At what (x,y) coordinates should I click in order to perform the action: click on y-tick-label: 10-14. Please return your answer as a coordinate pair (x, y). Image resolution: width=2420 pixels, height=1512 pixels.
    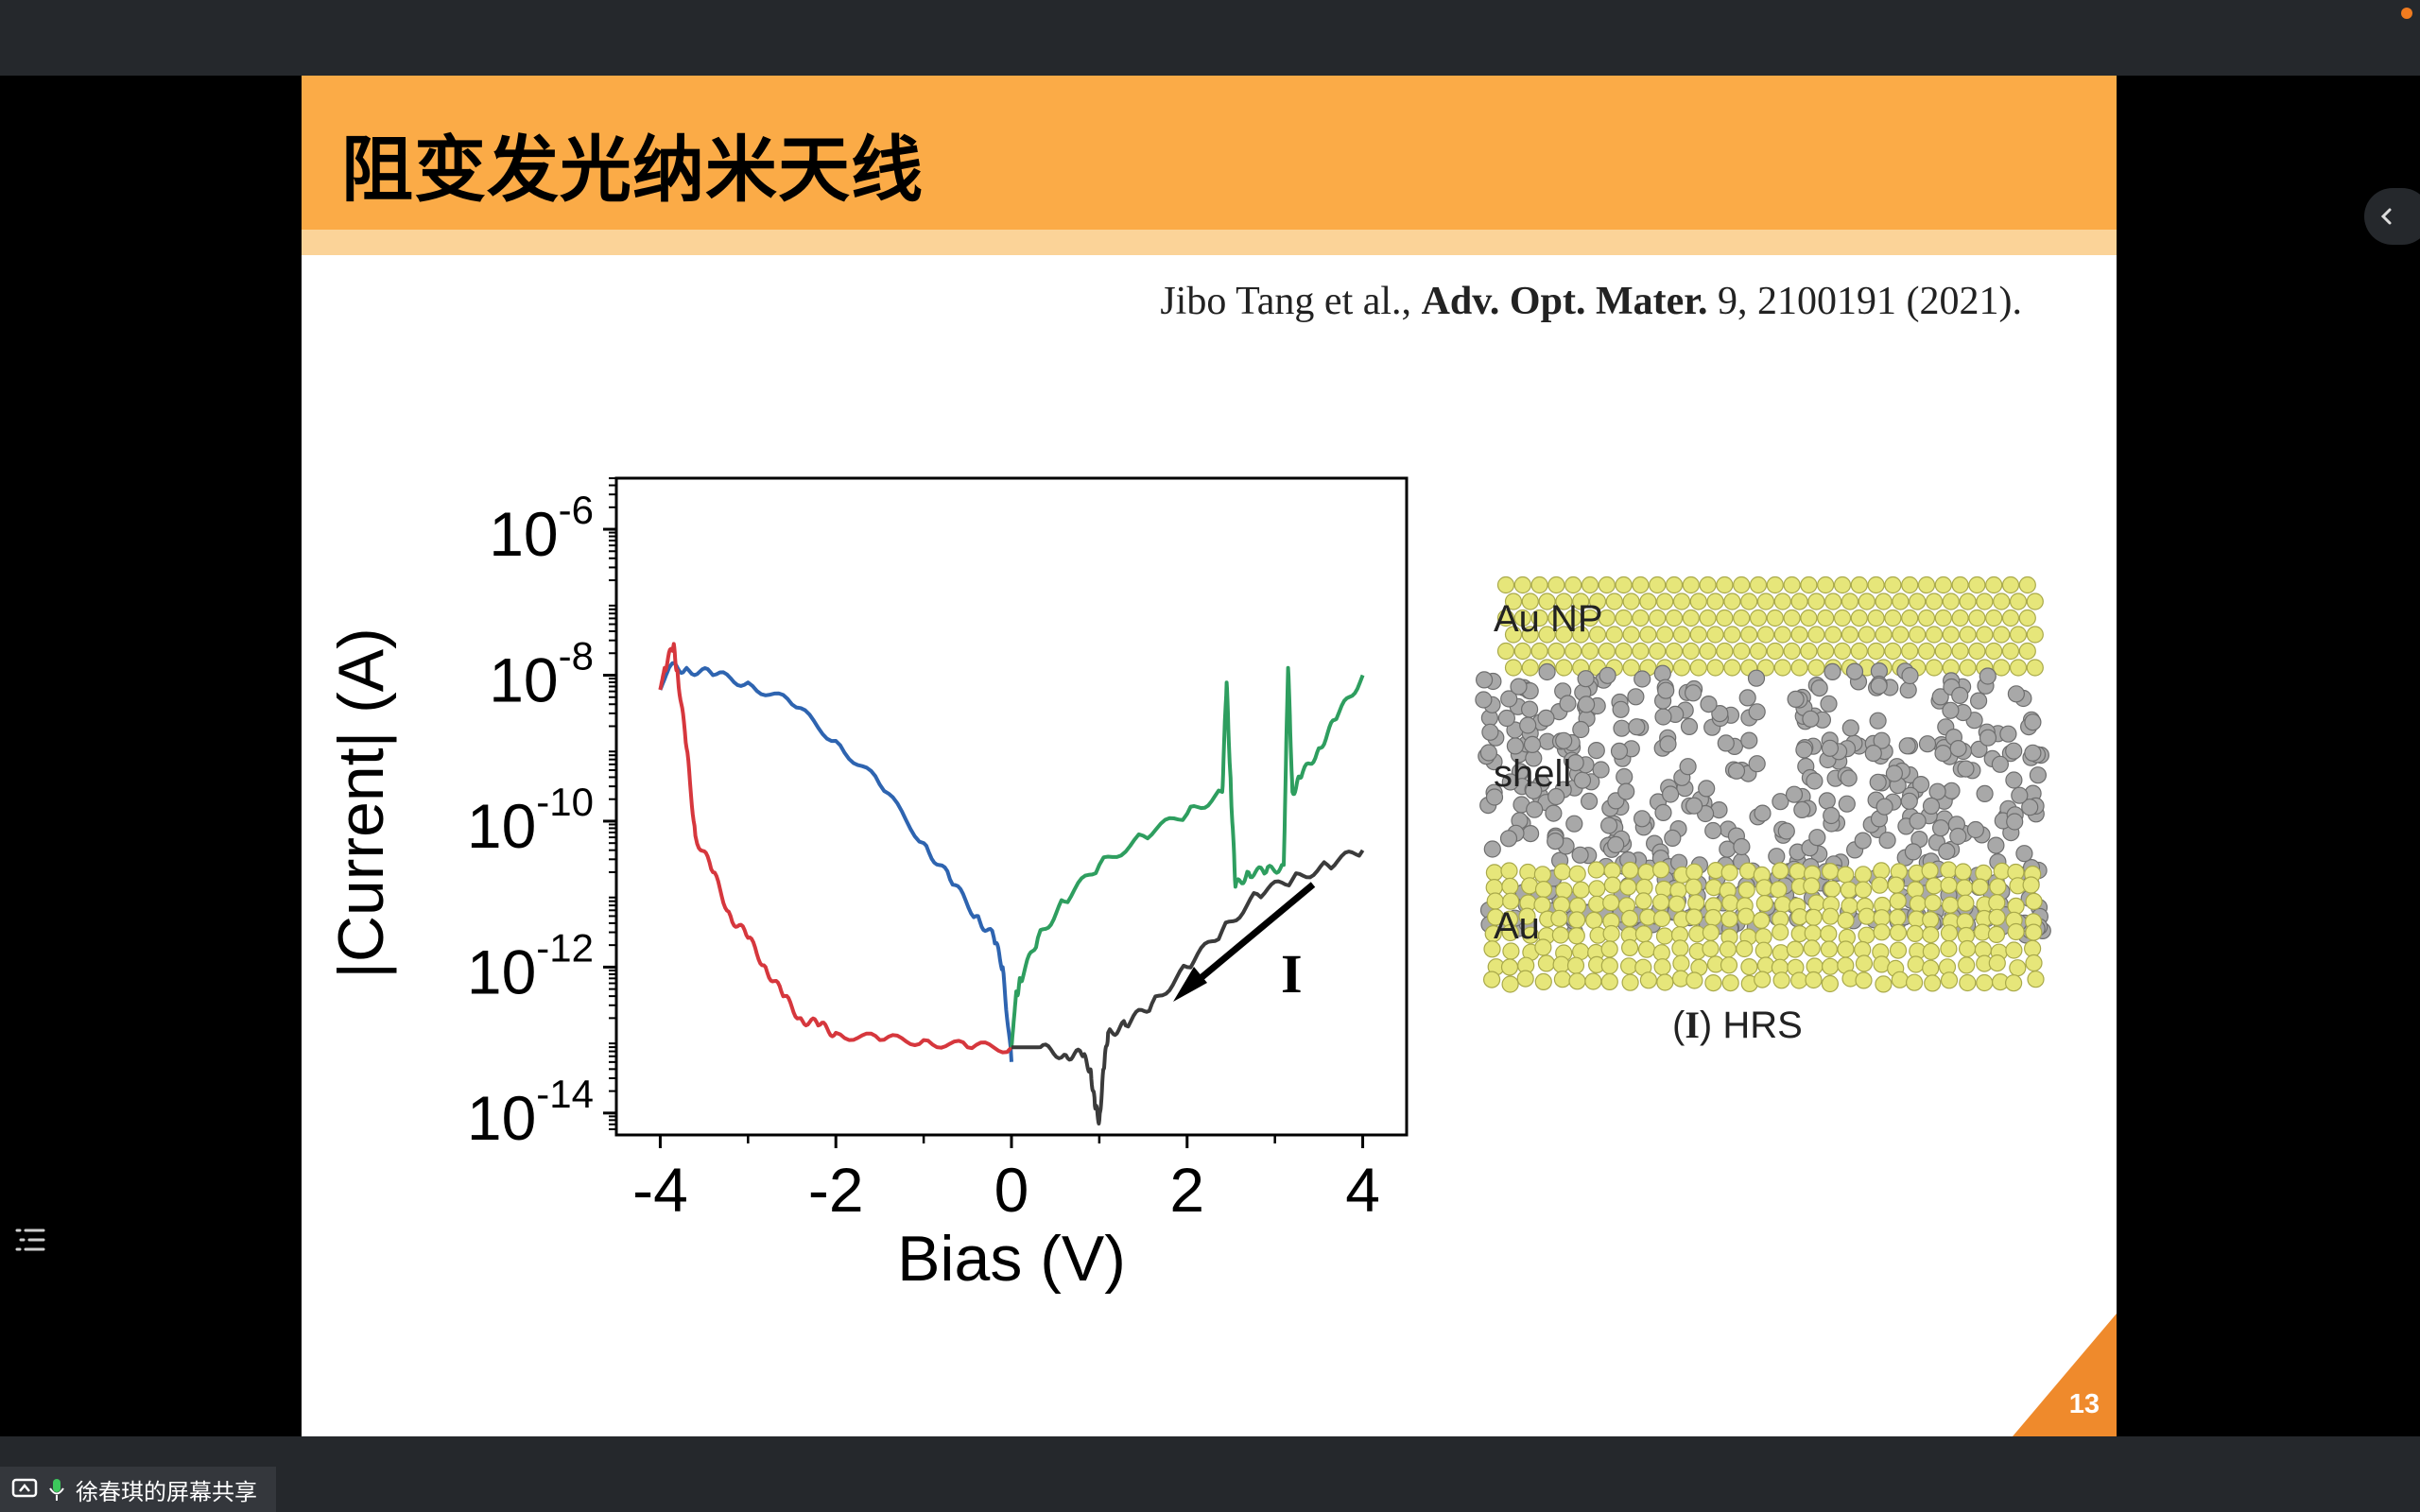
    Looking at the image, I should click on (530, 1112).